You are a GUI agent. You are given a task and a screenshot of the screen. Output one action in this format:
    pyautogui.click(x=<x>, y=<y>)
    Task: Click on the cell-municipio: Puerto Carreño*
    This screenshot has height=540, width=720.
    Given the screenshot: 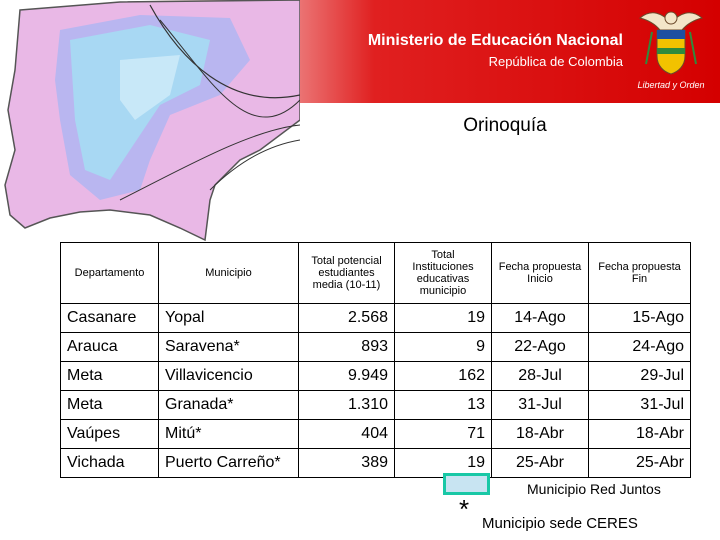 What is the action you would take?
    pyautogui.click(x=228, y=463)
    